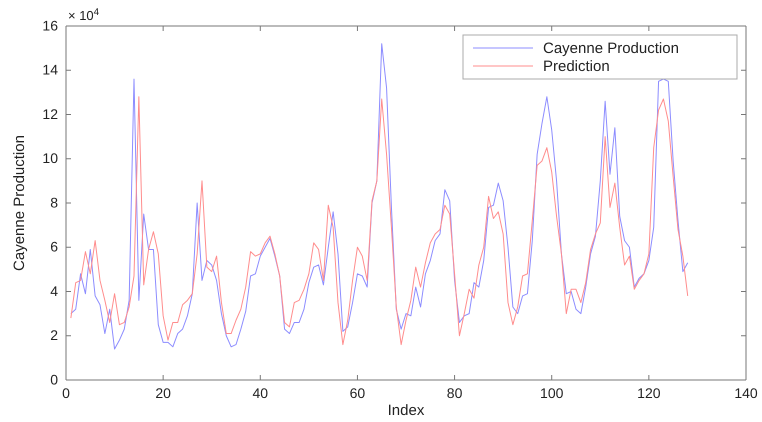  I want to click on x-tick-label: 20, so click(163, 392).